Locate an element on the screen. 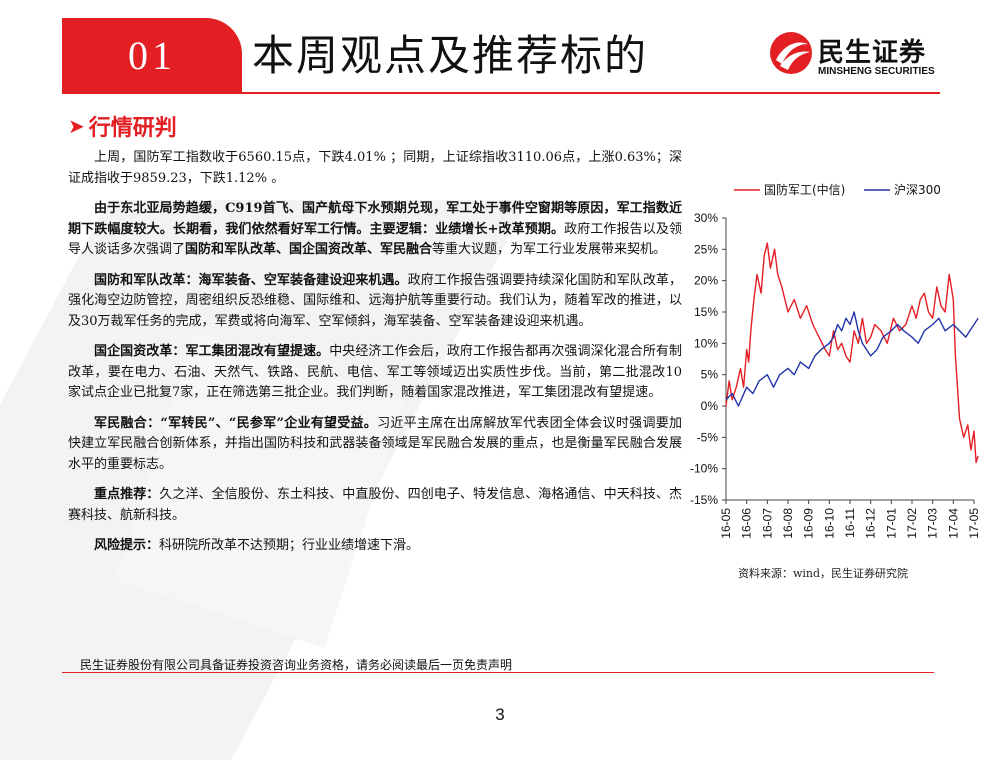  x-tick-label: 17-04 is located at coordinates (953, 523).